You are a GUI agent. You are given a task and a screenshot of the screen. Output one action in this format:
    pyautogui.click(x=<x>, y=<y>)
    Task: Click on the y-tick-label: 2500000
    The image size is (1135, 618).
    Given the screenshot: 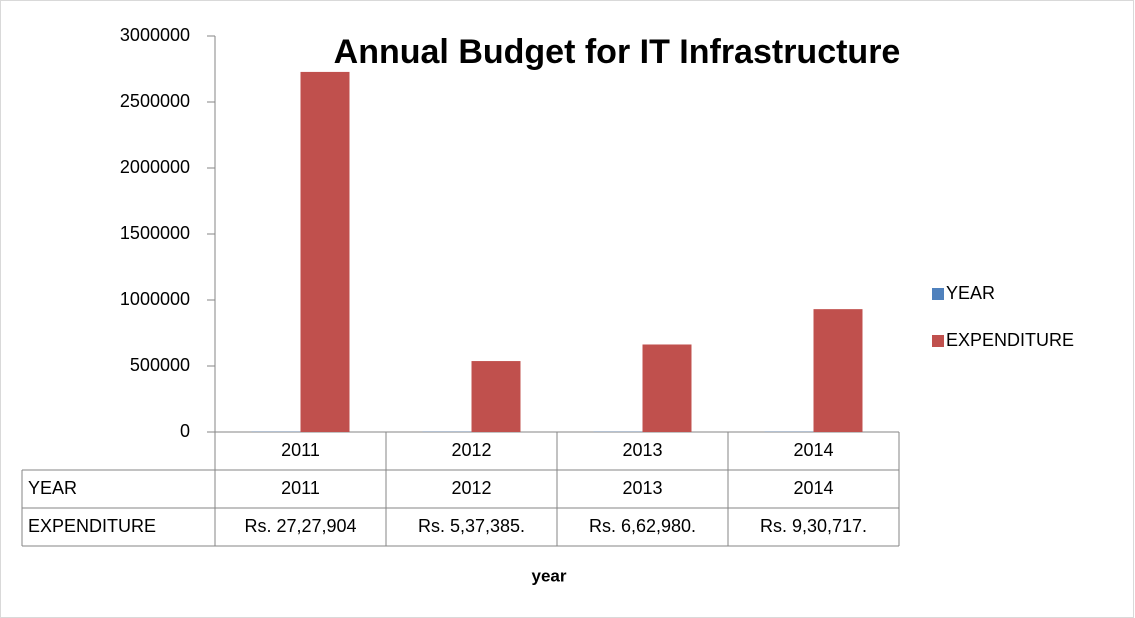 What is the action you would take?
    pyautogui.click(x=155, y=101)
    